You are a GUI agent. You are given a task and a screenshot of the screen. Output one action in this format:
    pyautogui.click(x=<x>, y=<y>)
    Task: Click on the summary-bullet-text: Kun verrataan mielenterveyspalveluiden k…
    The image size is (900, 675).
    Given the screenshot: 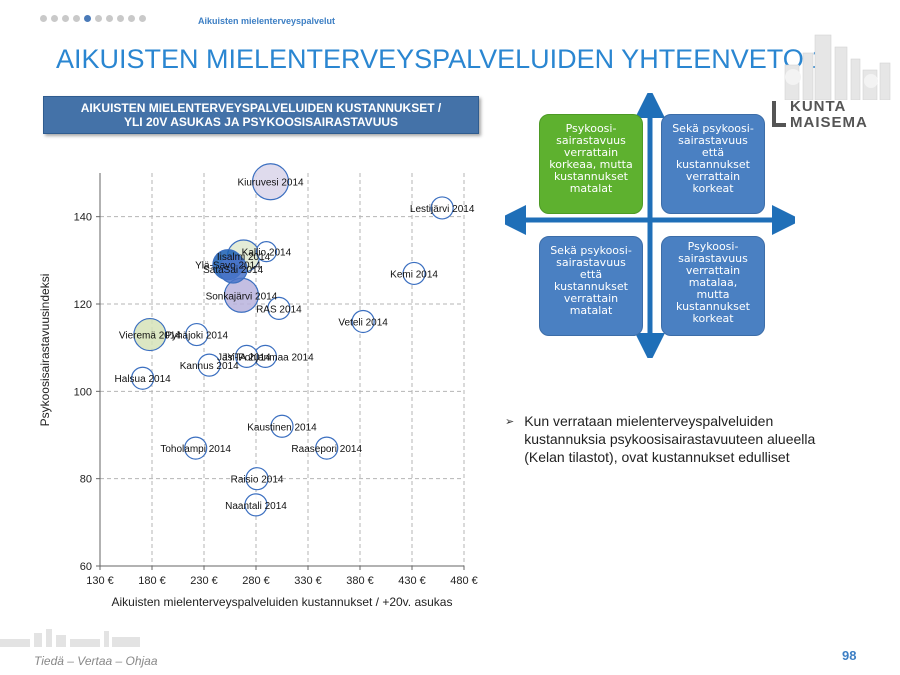 What is the action you would take?
    pyautogui.click(x=670, y=439)
    